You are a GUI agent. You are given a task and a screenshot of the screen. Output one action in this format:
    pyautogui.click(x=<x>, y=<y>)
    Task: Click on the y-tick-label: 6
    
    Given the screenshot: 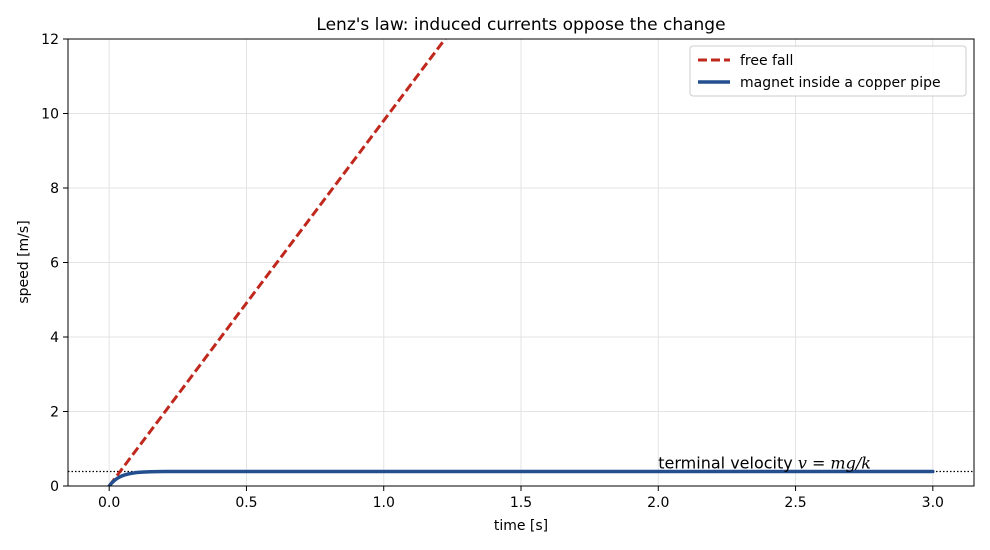 What is the action you would take?
    pyautogui.click(x=54, y=264)
    